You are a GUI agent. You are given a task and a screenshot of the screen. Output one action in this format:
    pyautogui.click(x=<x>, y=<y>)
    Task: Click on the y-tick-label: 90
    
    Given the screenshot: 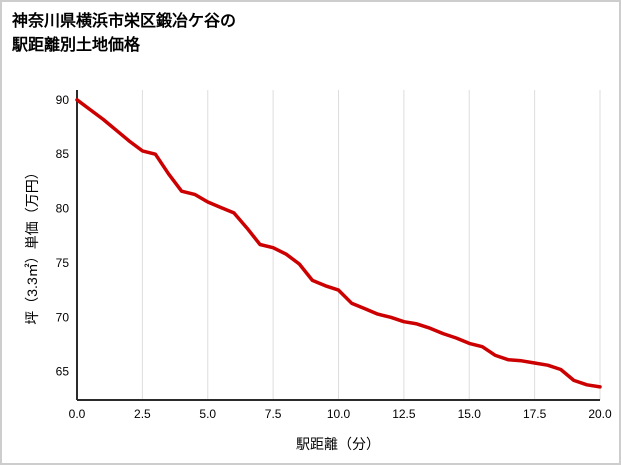 What is the action you would take?
    pyautogui.click(x=63, y=100)
    